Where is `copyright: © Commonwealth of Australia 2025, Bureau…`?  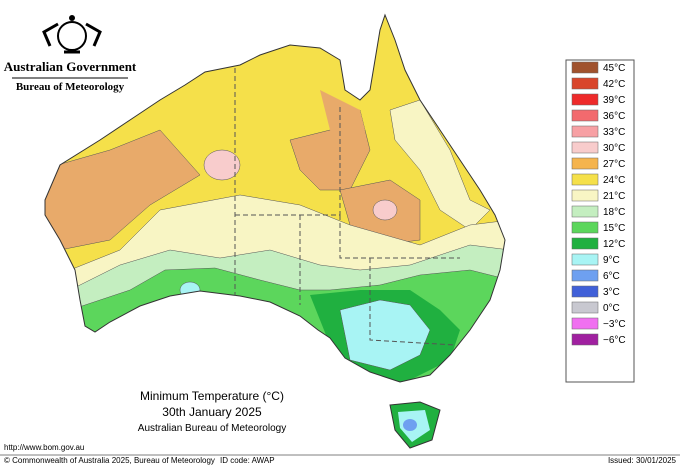 copyright: © Commonwealth of Australia 2025, Bureau… is located at coordinates (109, 460).